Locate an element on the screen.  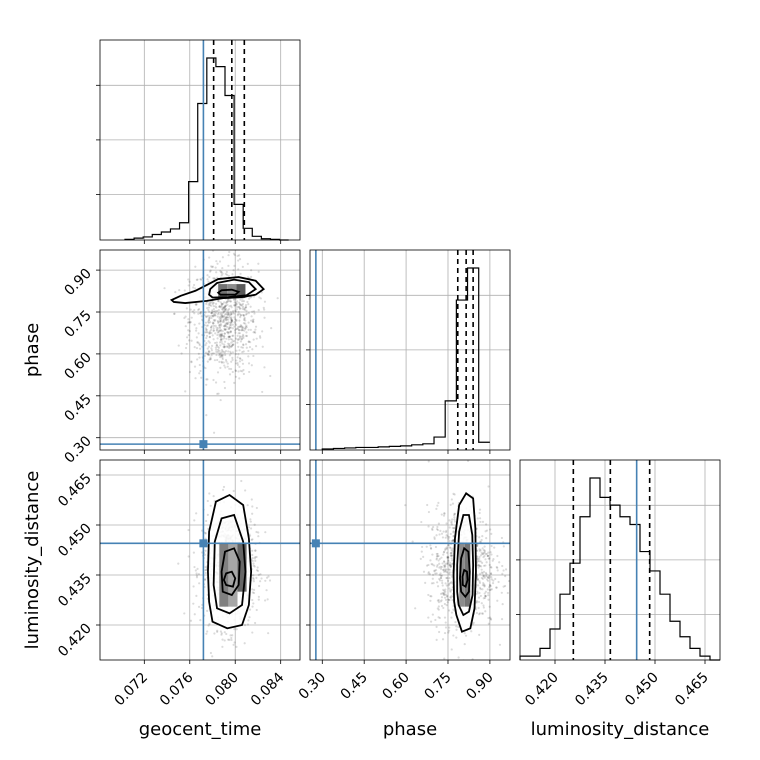
contour-line is located at coordinates (465, 565).